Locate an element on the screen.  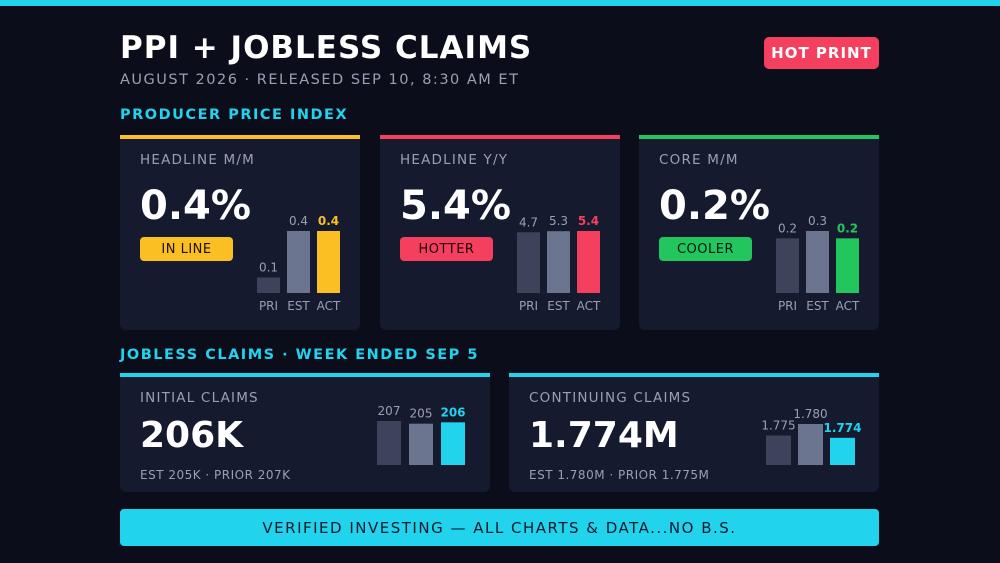
headline-yy-bar-chart: 4.7 PRI 5.3 EST 5.4 ACT is located at coordinates (559, 263).